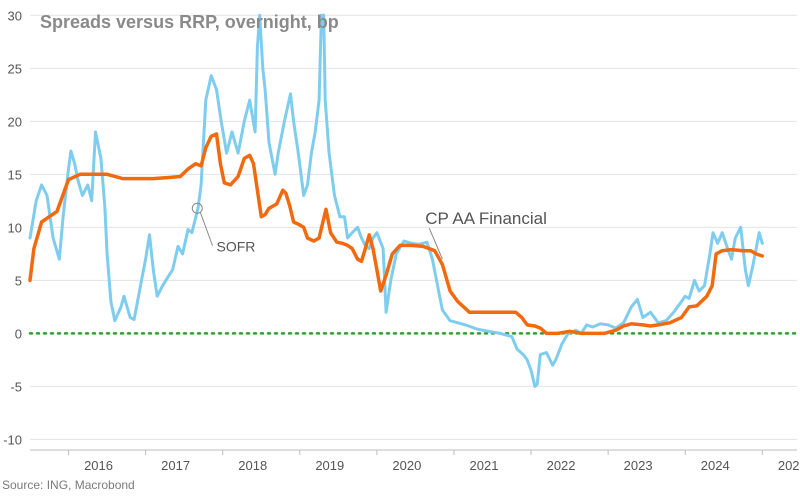  What do you see at coordinates (15, 227) in the screenshot?
I see `y-tick-label: 10` at bounding box center [15, 227].